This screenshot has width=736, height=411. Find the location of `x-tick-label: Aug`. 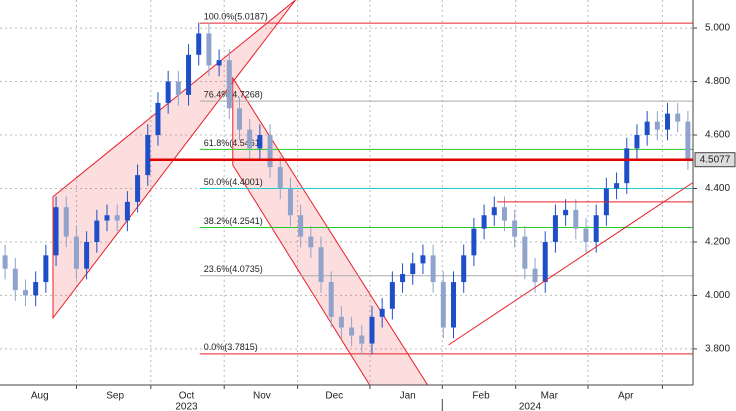

x-tick-label: Aug is located at coordinates (40, 396).